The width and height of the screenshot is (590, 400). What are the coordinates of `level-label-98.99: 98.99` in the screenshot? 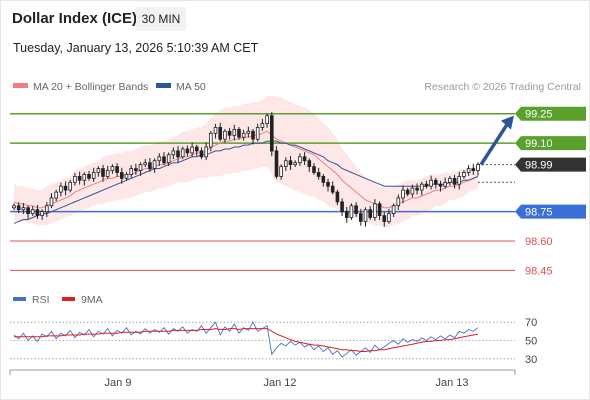 It's located at (550, 164).